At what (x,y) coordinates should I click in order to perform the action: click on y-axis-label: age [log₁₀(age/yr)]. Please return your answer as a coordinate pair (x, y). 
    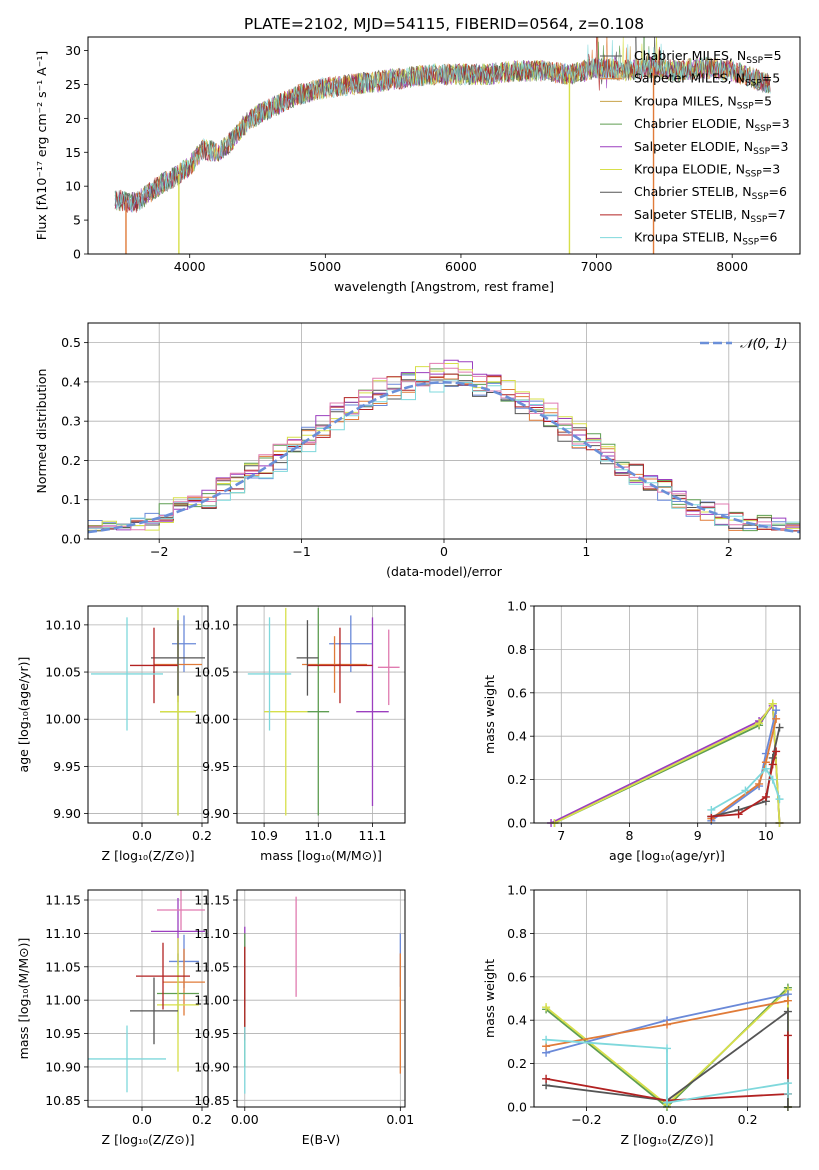
    Looking at the image, I should click on (23, 715).